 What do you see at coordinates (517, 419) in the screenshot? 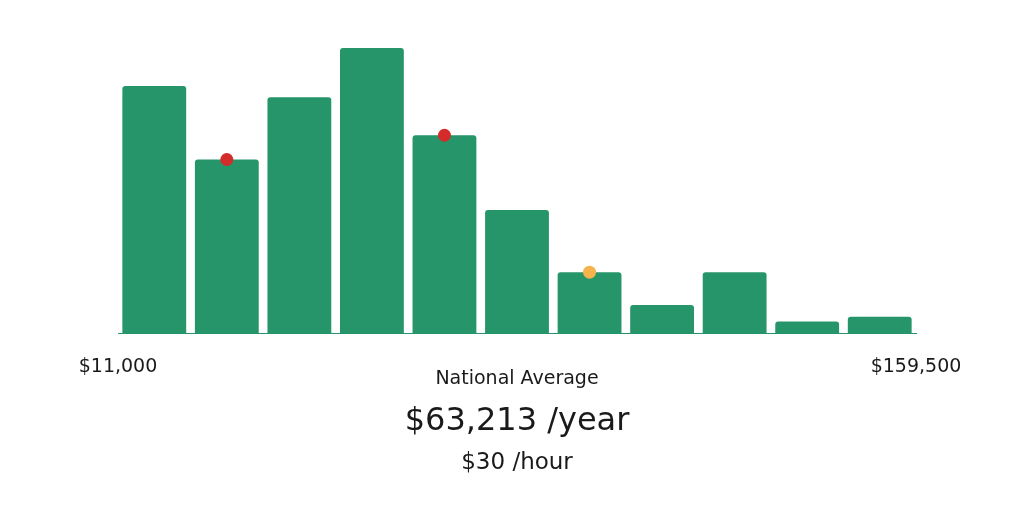
I see `text: $63,213 /year` at bounding box center [517, 419].